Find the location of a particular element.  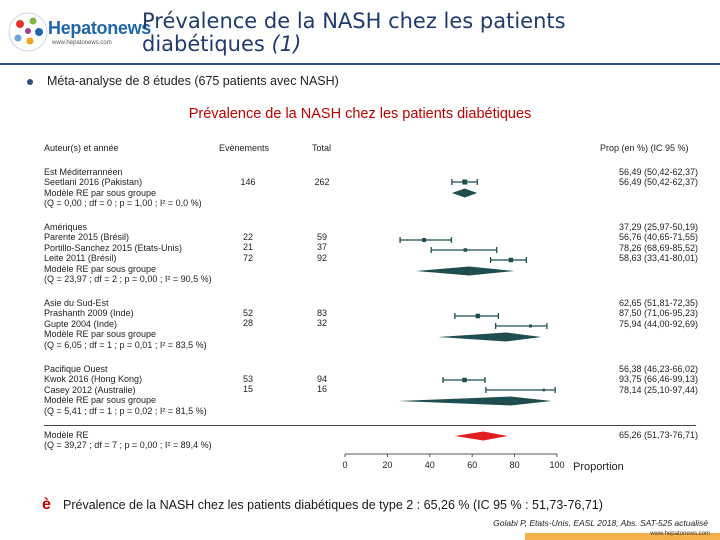

col-header-prop: Prop (en %) (IC 95 %) is located at coordinates (644, 148).